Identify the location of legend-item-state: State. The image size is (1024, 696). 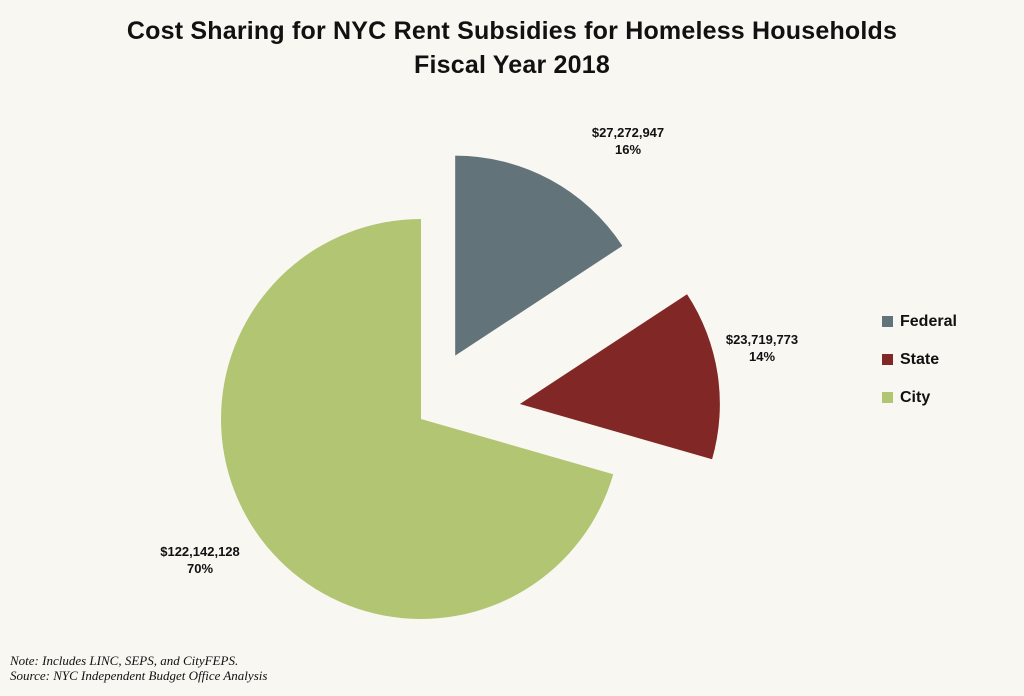
(919, 359).